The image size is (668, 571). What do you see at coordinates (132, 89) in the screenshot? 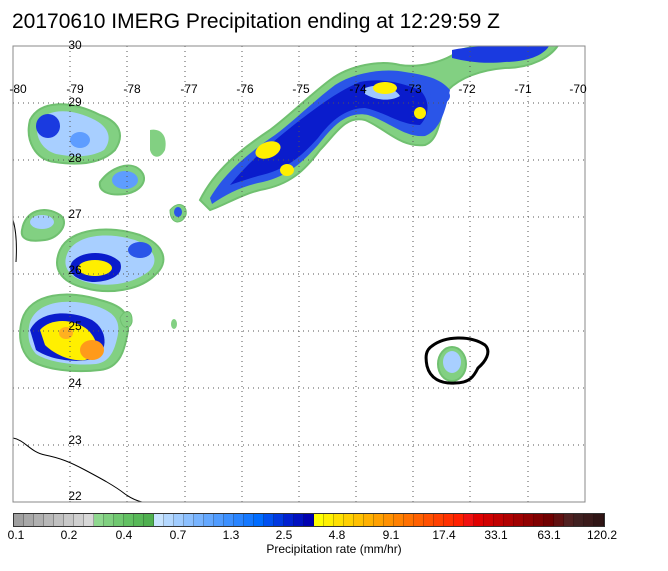
I see `lon-label: -78` at bounding box center [132, 89].